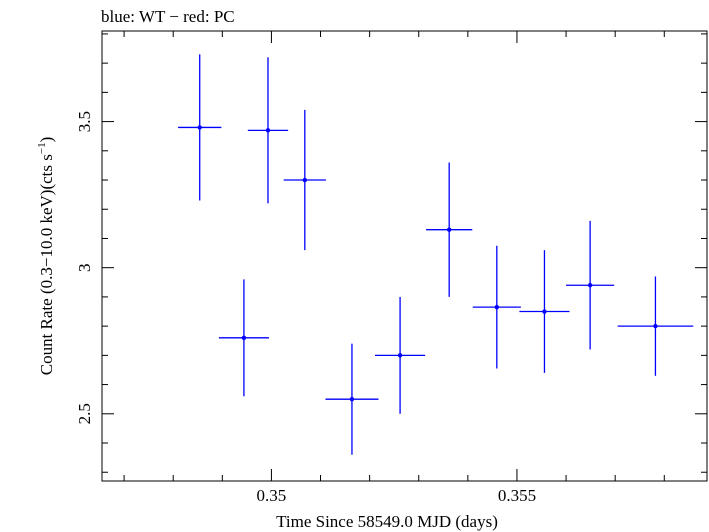 Image resolution: width=709 pixels, height=532 pixels. I want to click on y-tick-label: 3, so click(84, 267).